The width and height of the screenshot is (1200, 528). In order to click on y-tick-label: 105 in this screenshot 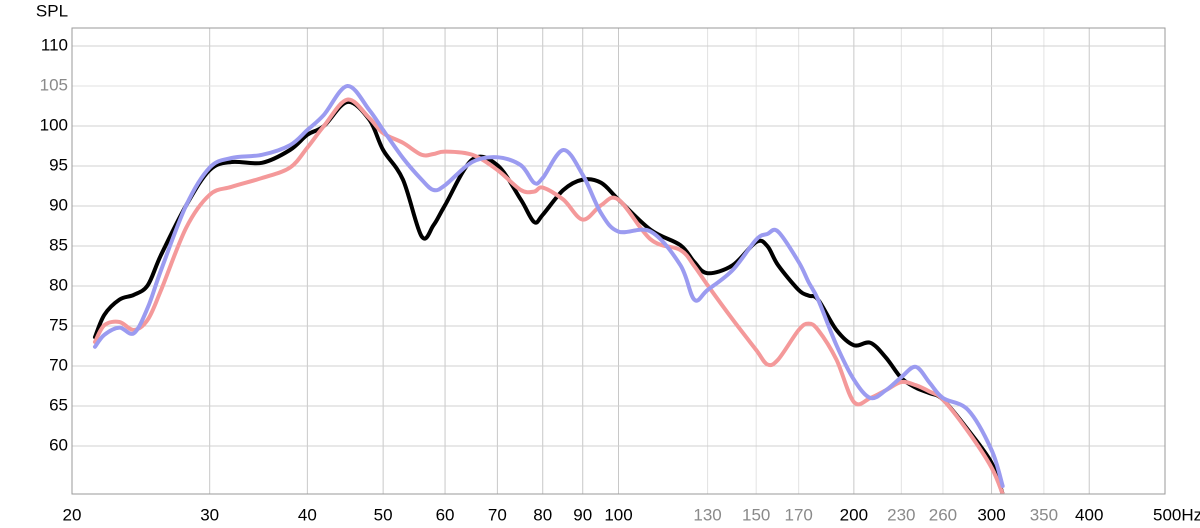, I will do `click(54, 84)`.